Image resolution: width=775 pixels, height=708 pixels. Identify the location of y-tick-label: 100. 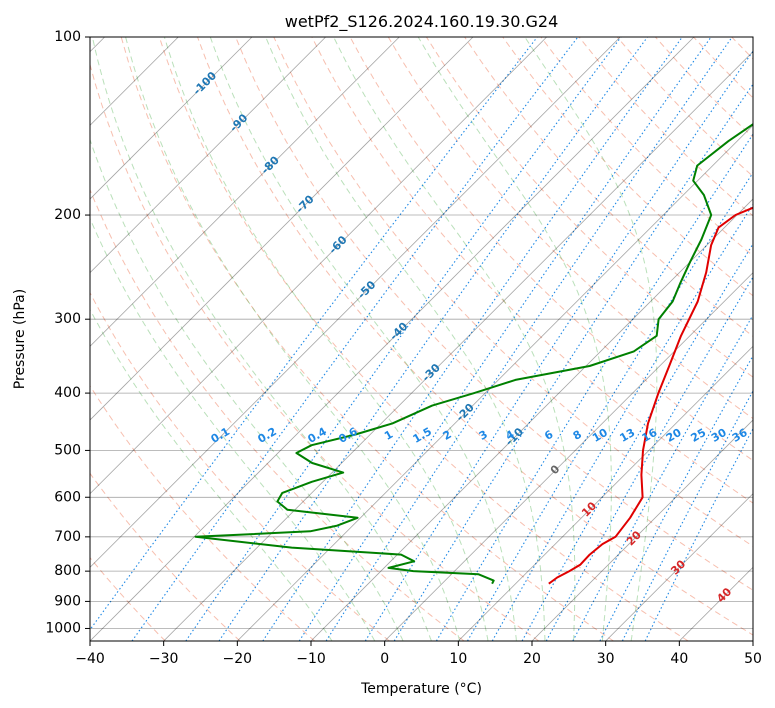
(67, 37).